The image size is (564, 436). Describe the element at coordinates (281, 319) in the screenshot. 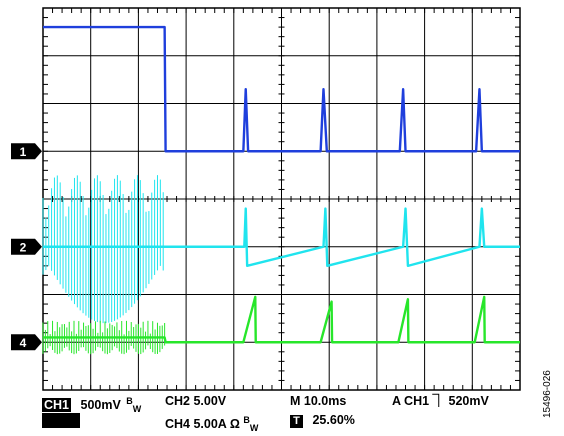

I see `ch4-trace` at that location.